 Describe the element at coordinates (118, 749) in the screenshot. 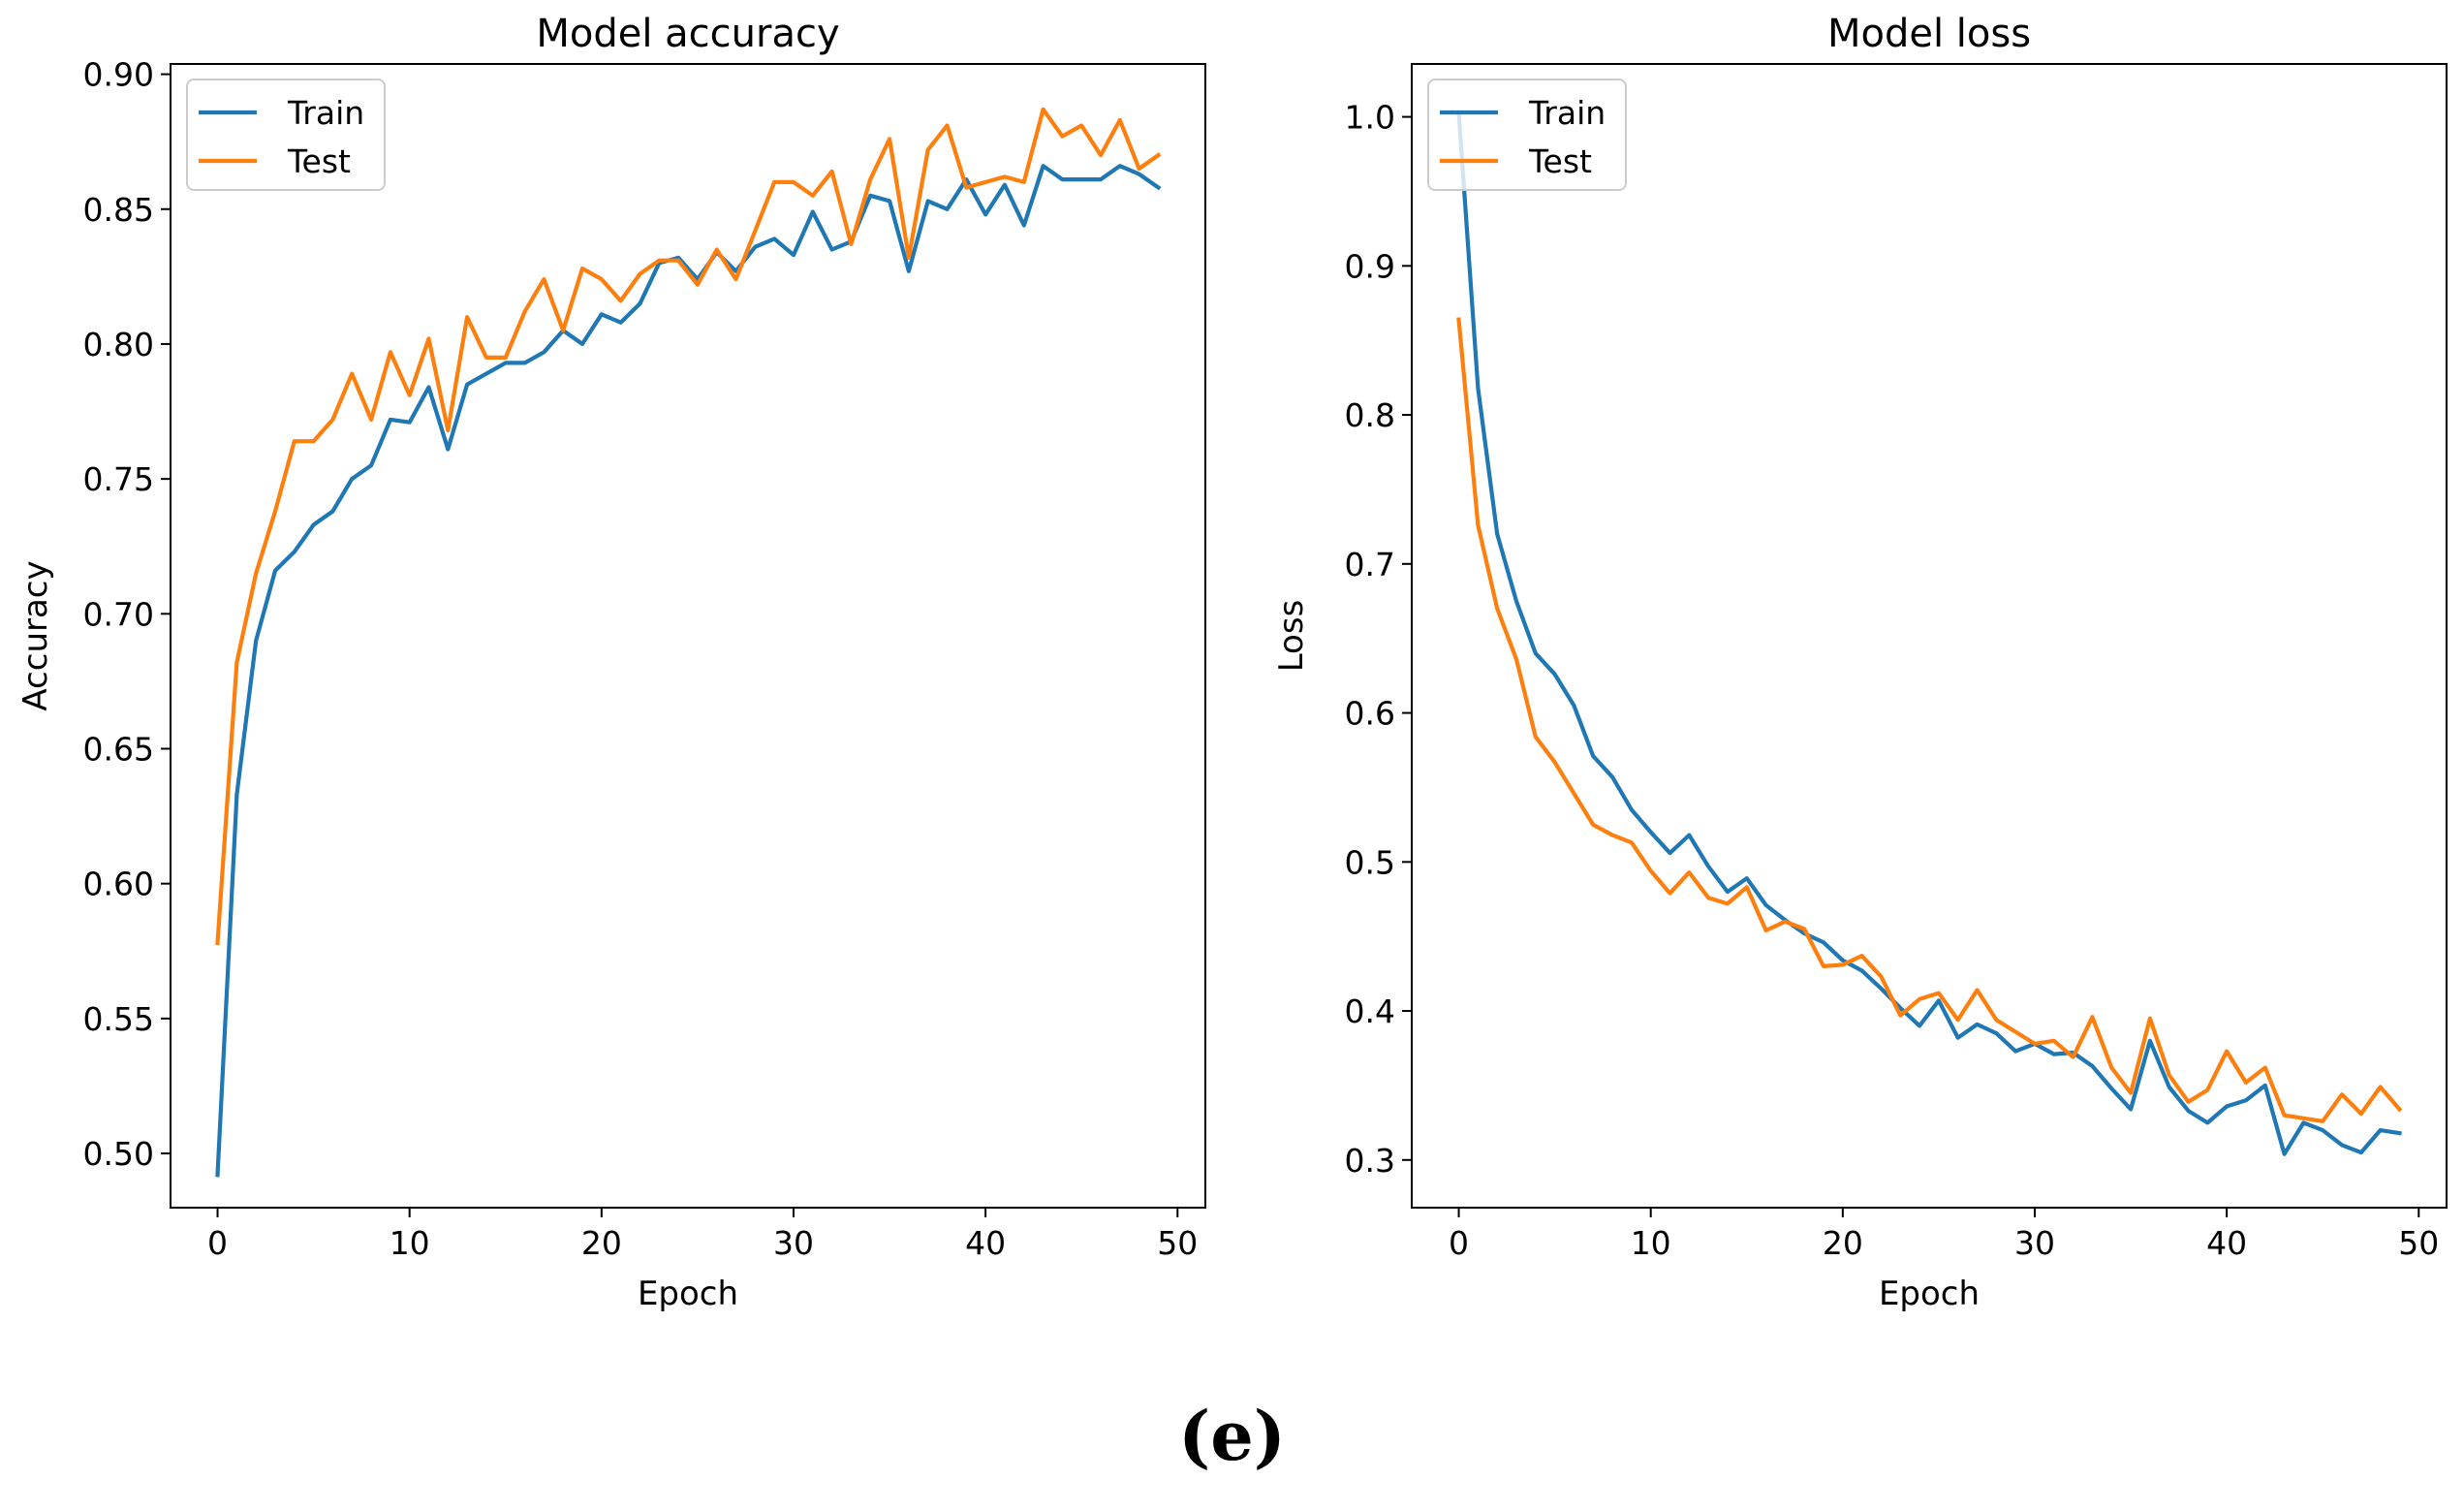

I see `y-tick-label: 0.65` at that location.